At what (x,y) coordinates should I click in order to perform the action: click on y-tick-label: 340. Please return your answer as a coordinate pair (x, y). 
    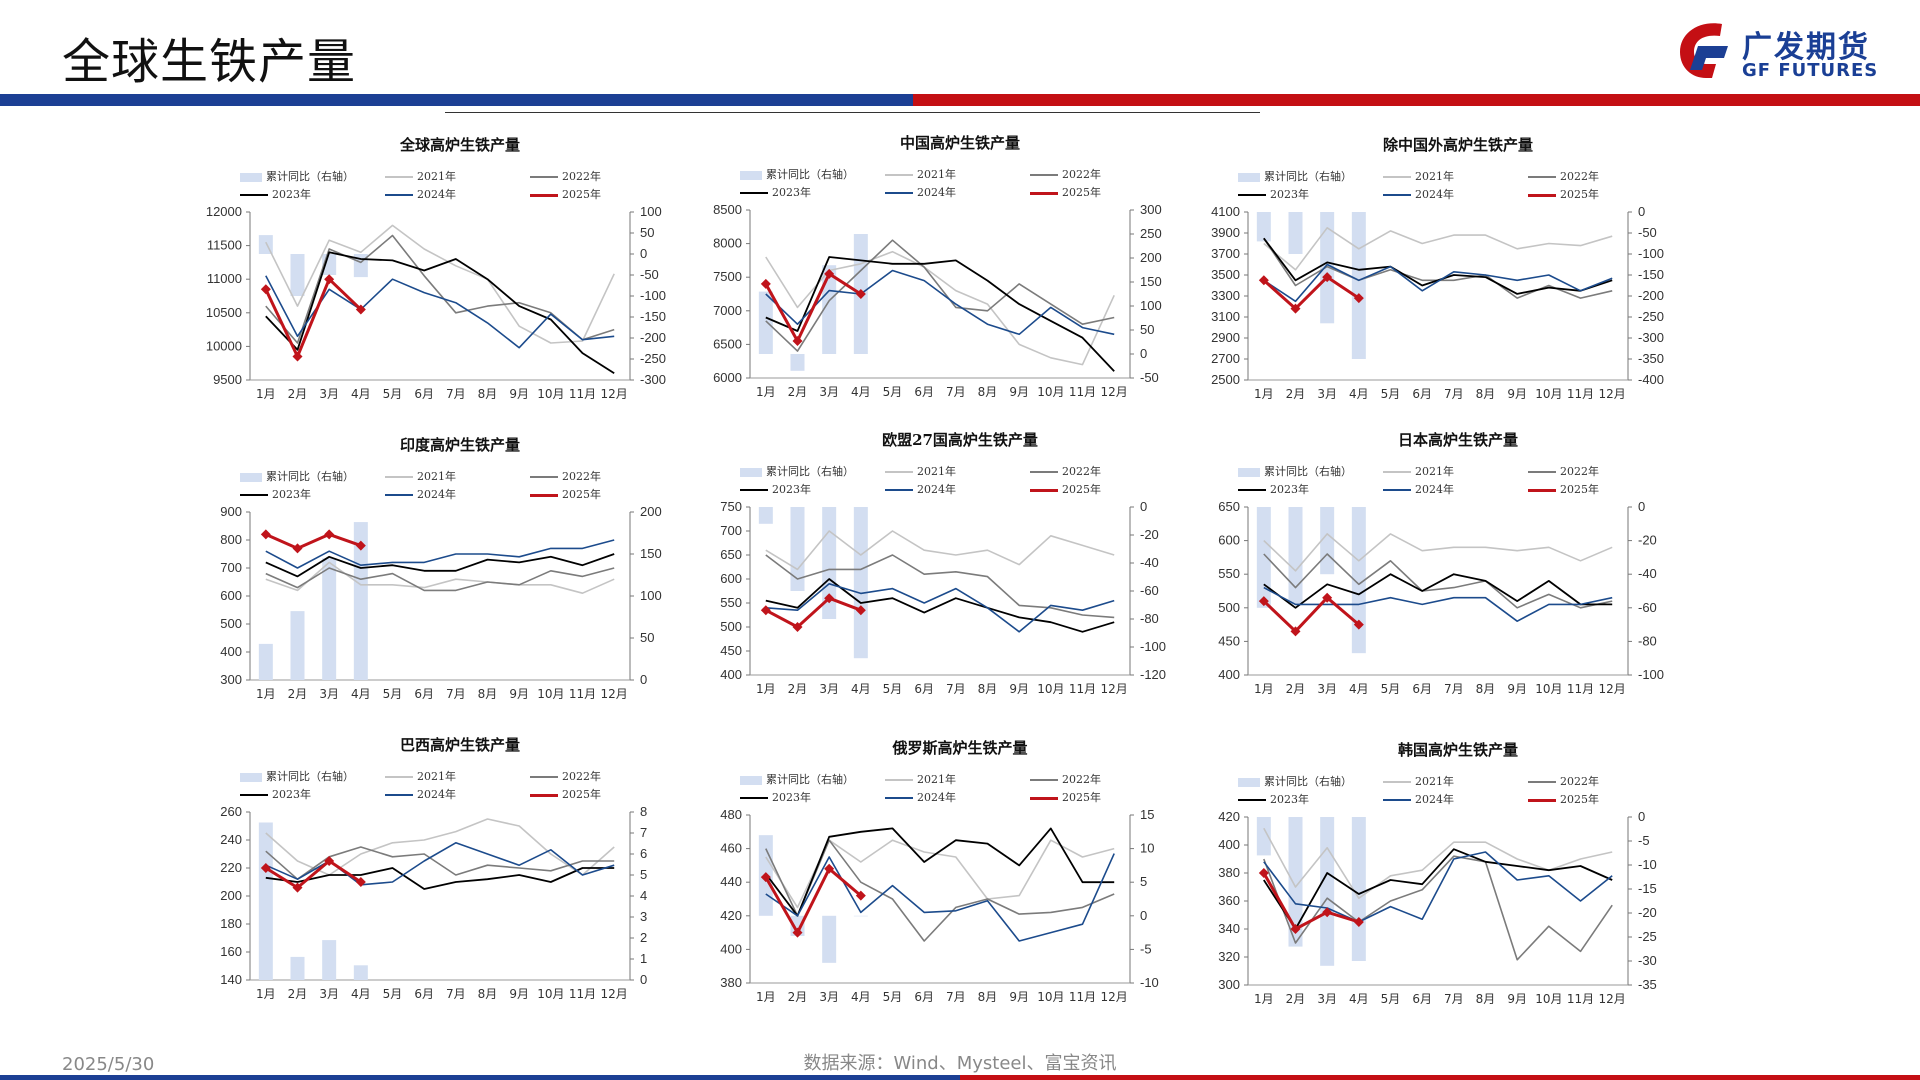
    Looking at the image, I should click on (1229, 928).